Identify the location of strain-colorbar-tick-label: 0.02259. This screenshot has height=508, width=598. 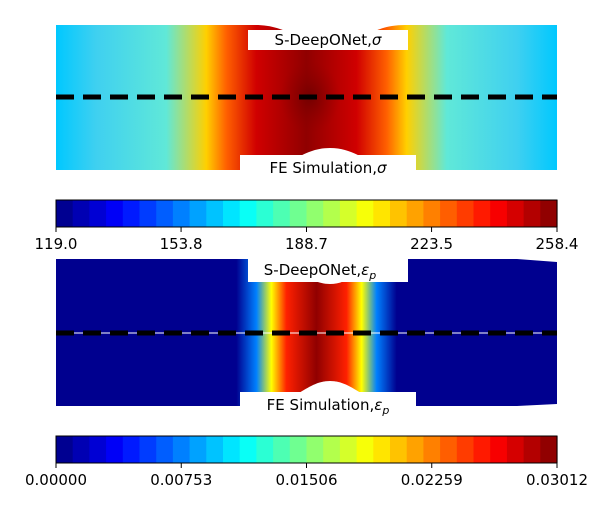
(432, 480).